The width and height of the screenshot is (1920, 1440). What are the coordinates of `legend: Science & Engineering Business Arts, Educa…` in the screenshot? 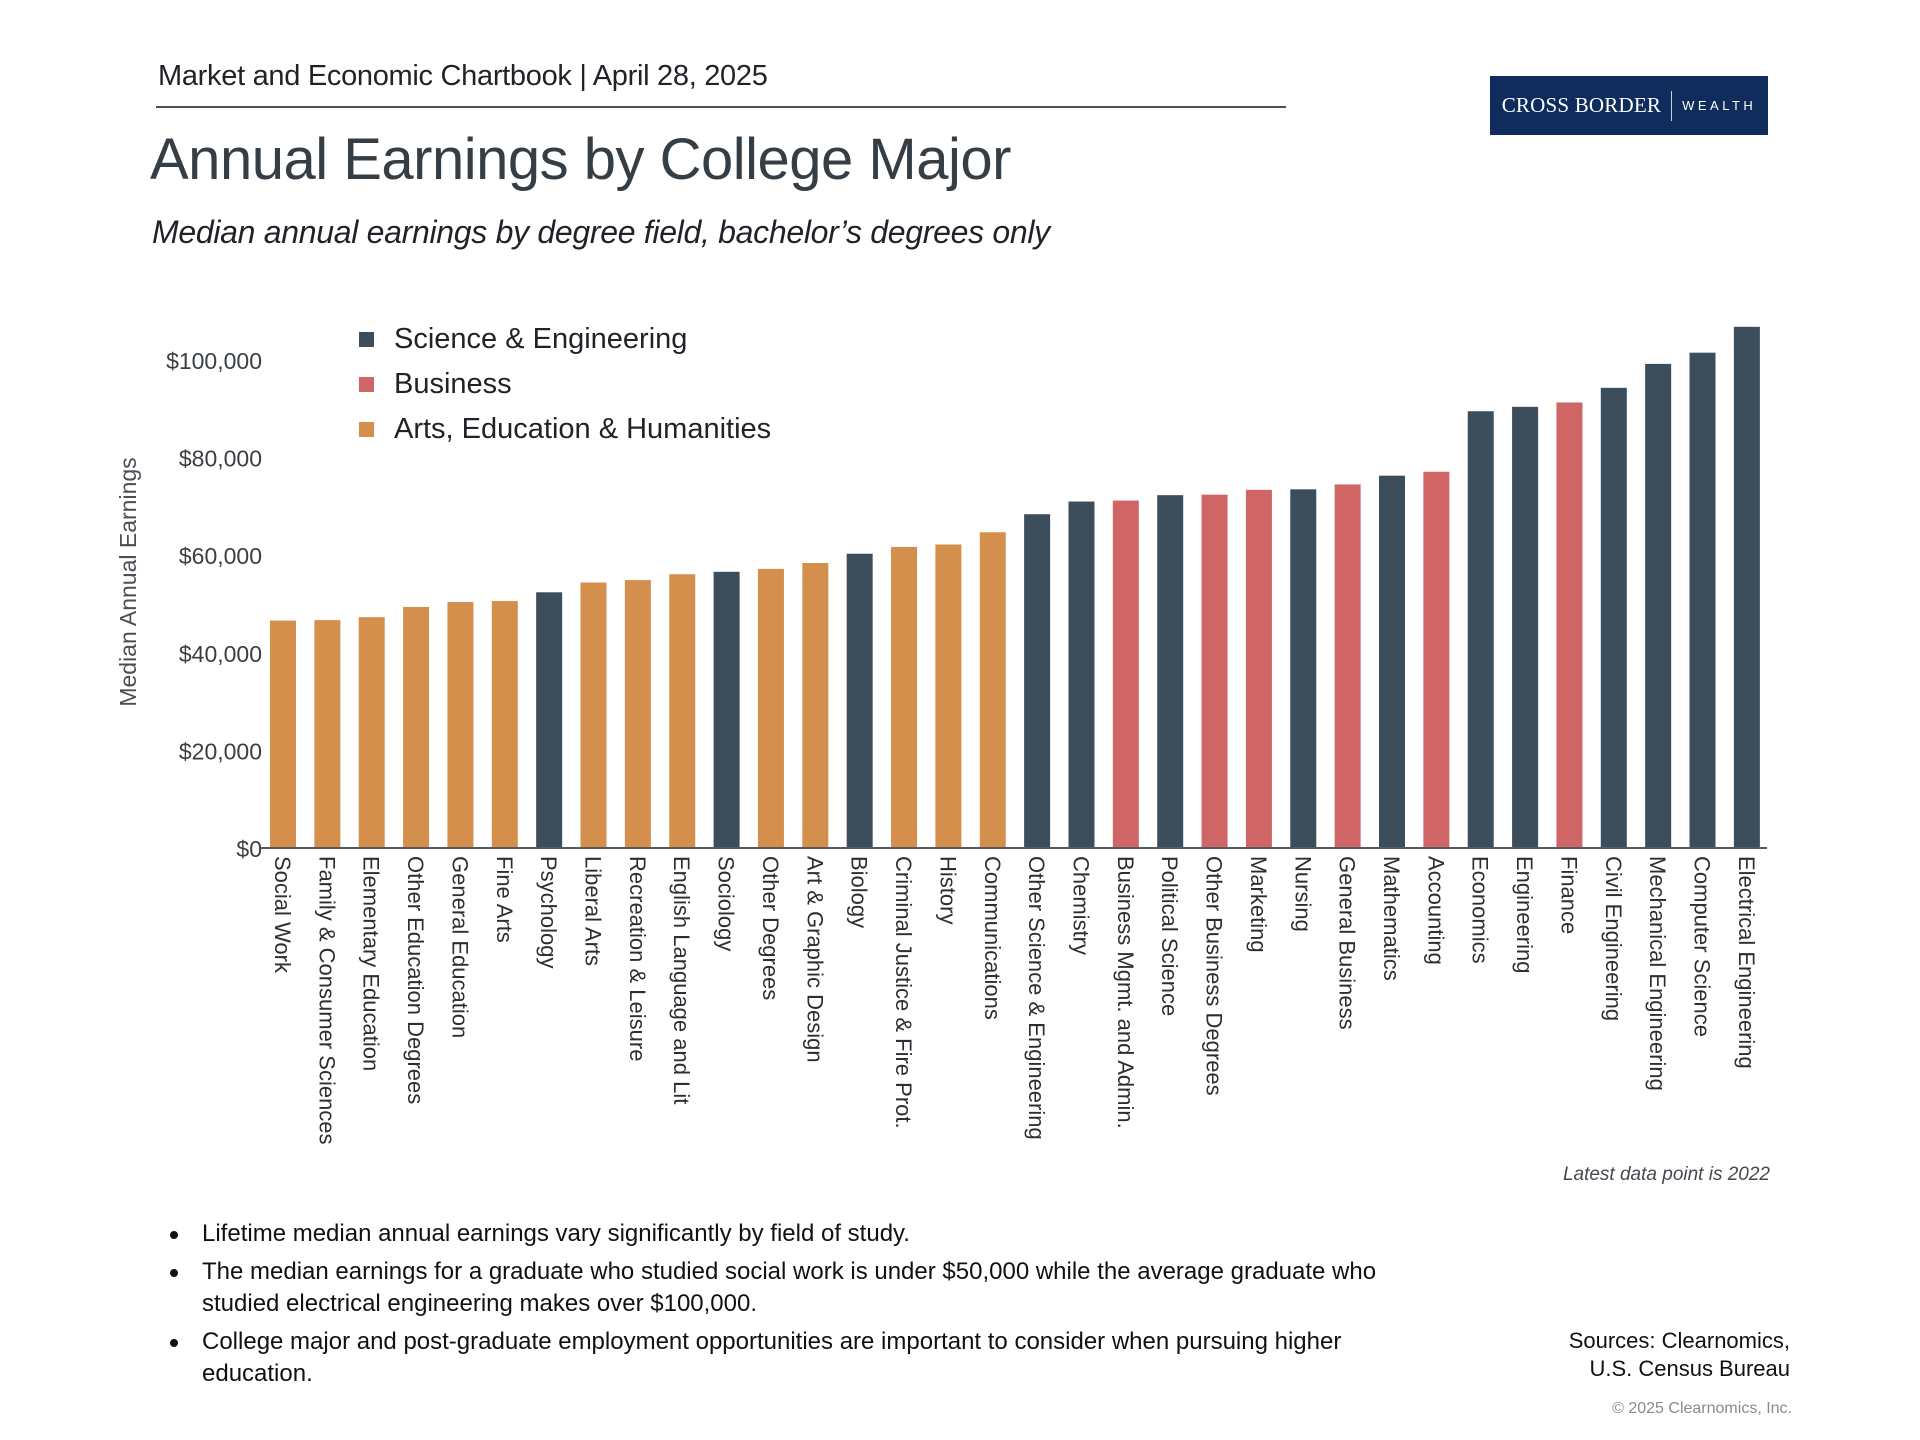 It's located at (565, 384).